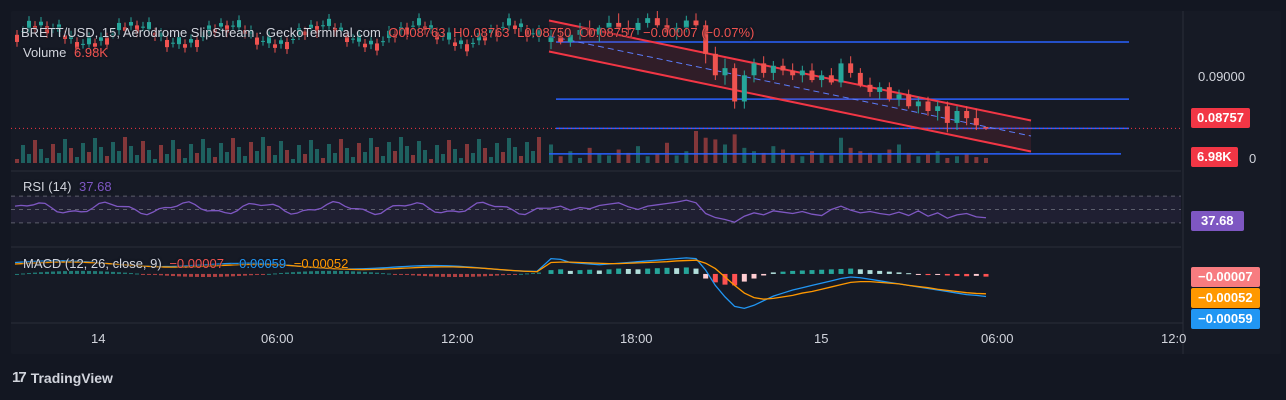 The width and height of the screenshot is (1286, 400). I want to click on volume-zero-tick: 0, so click(1253, 158).